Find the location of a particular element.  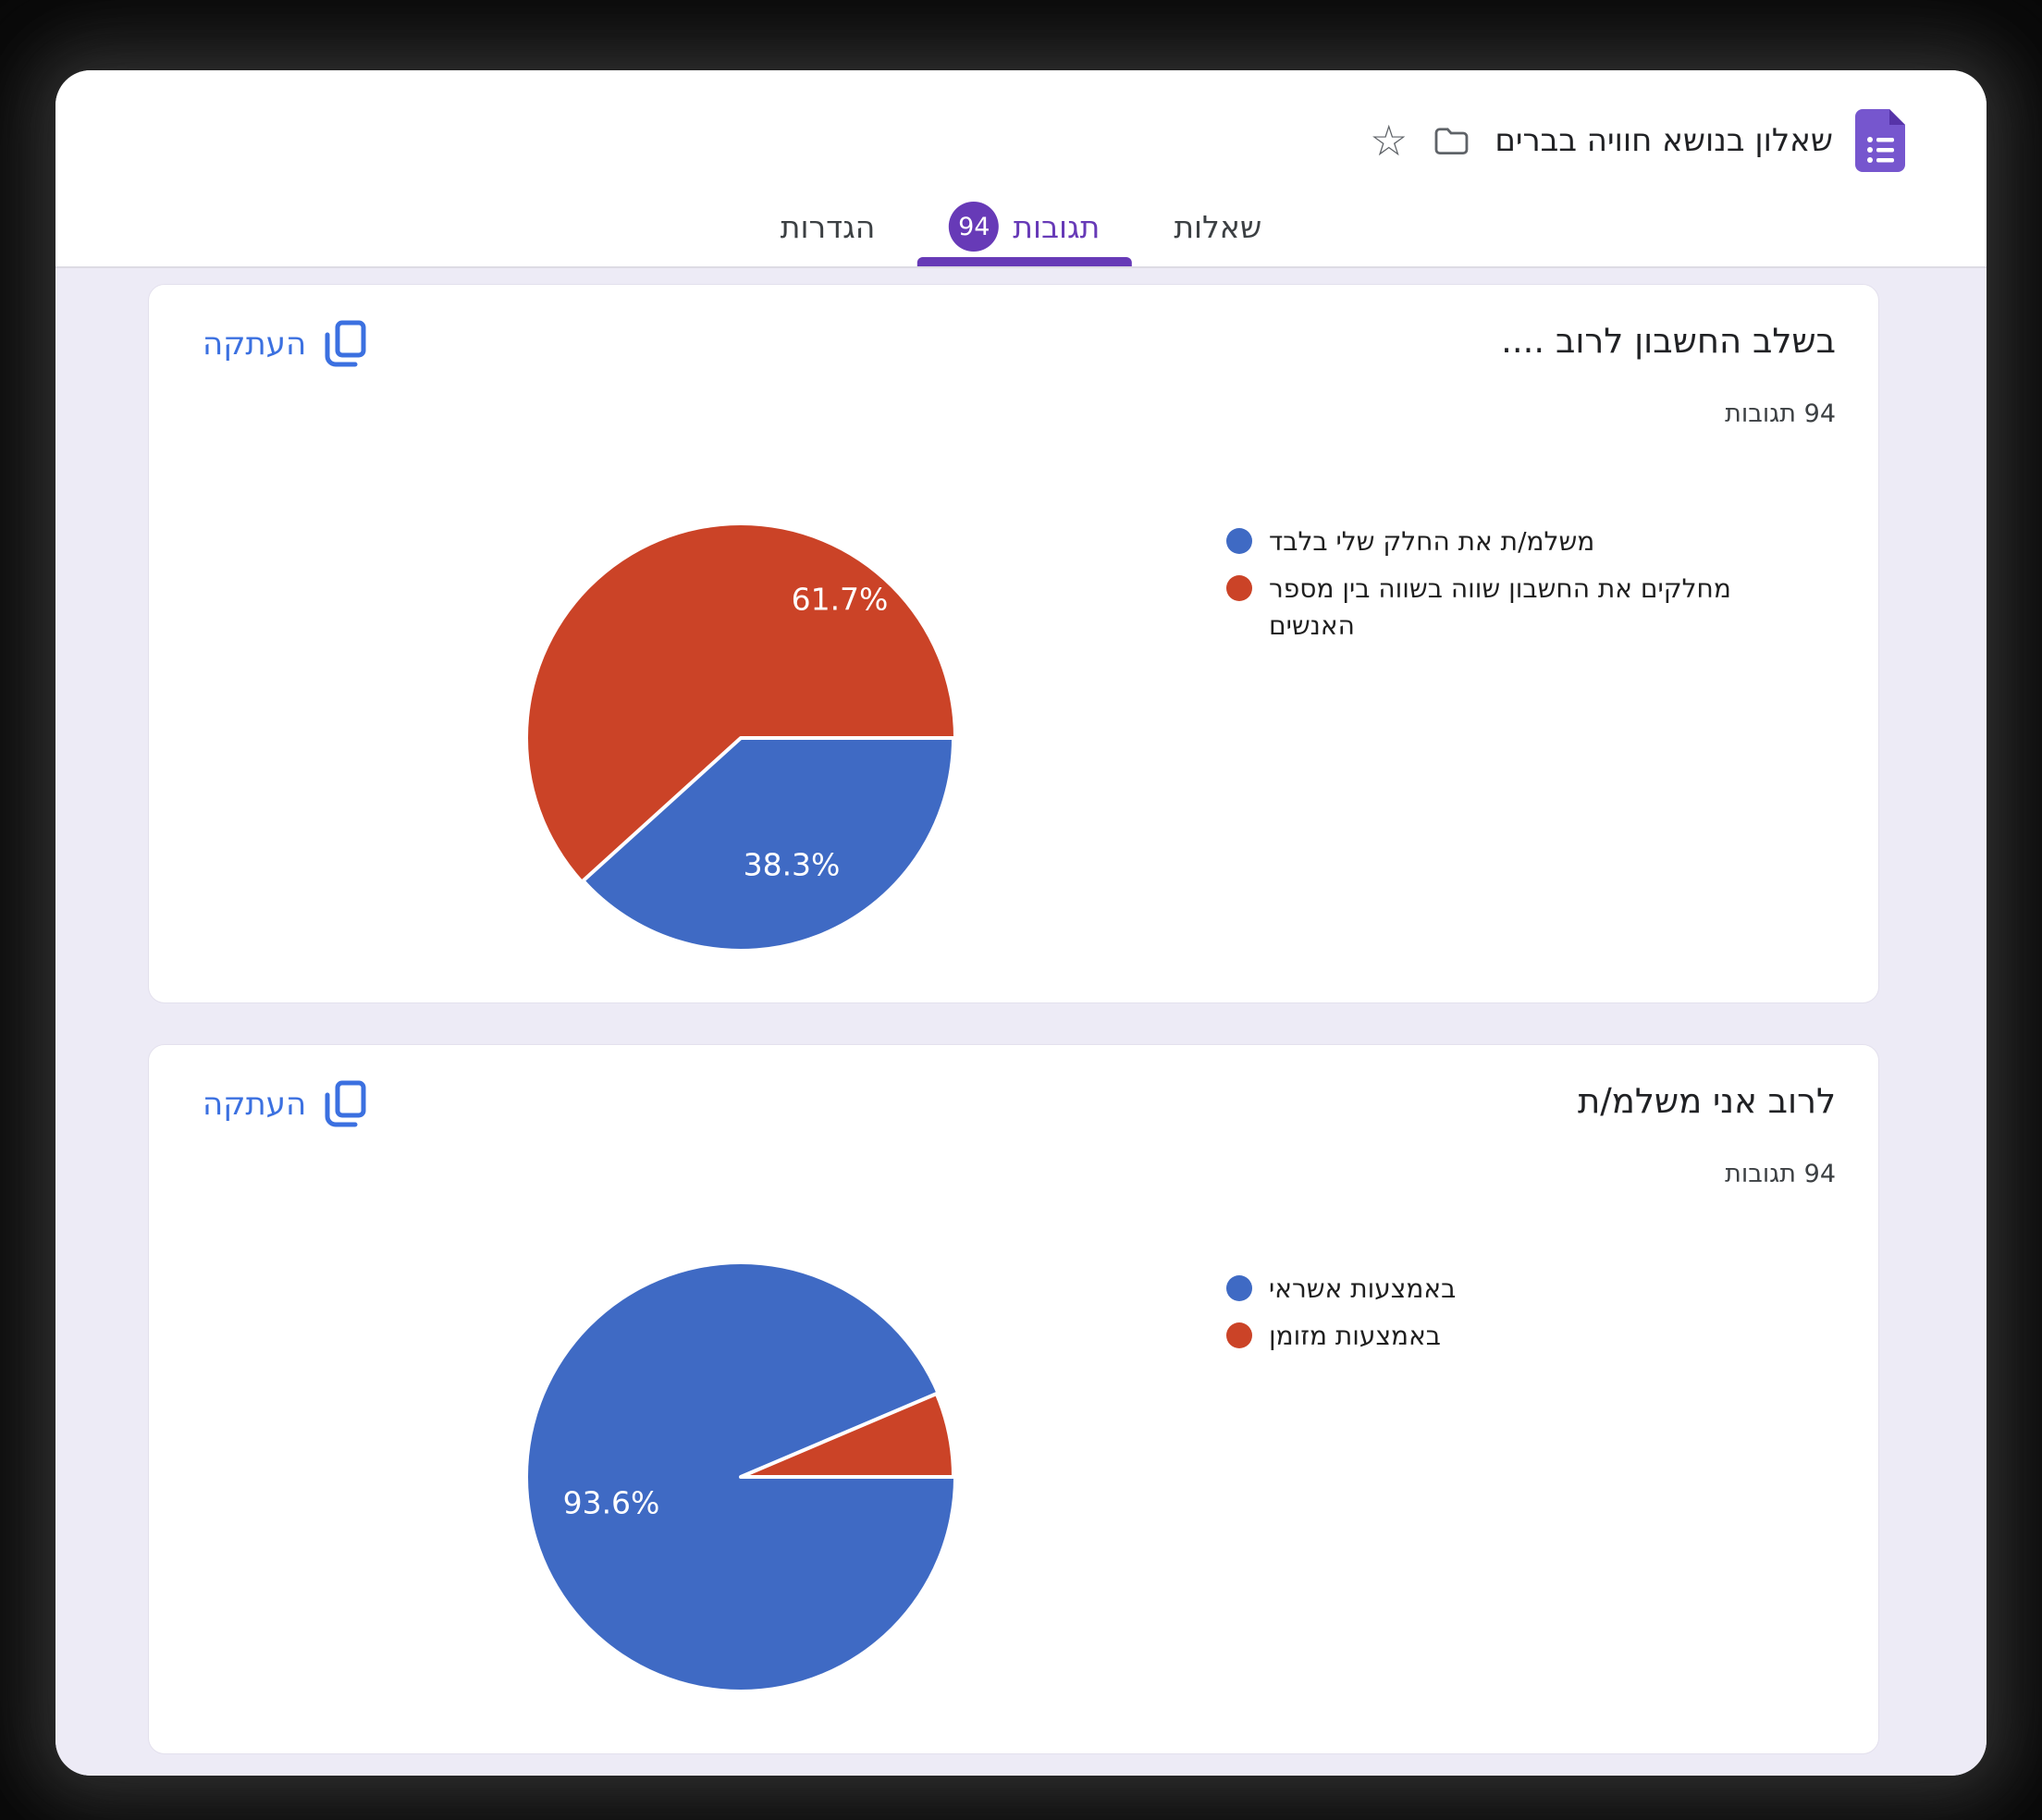

tab-settings: הגדרות is located at coordinates (828, 226).